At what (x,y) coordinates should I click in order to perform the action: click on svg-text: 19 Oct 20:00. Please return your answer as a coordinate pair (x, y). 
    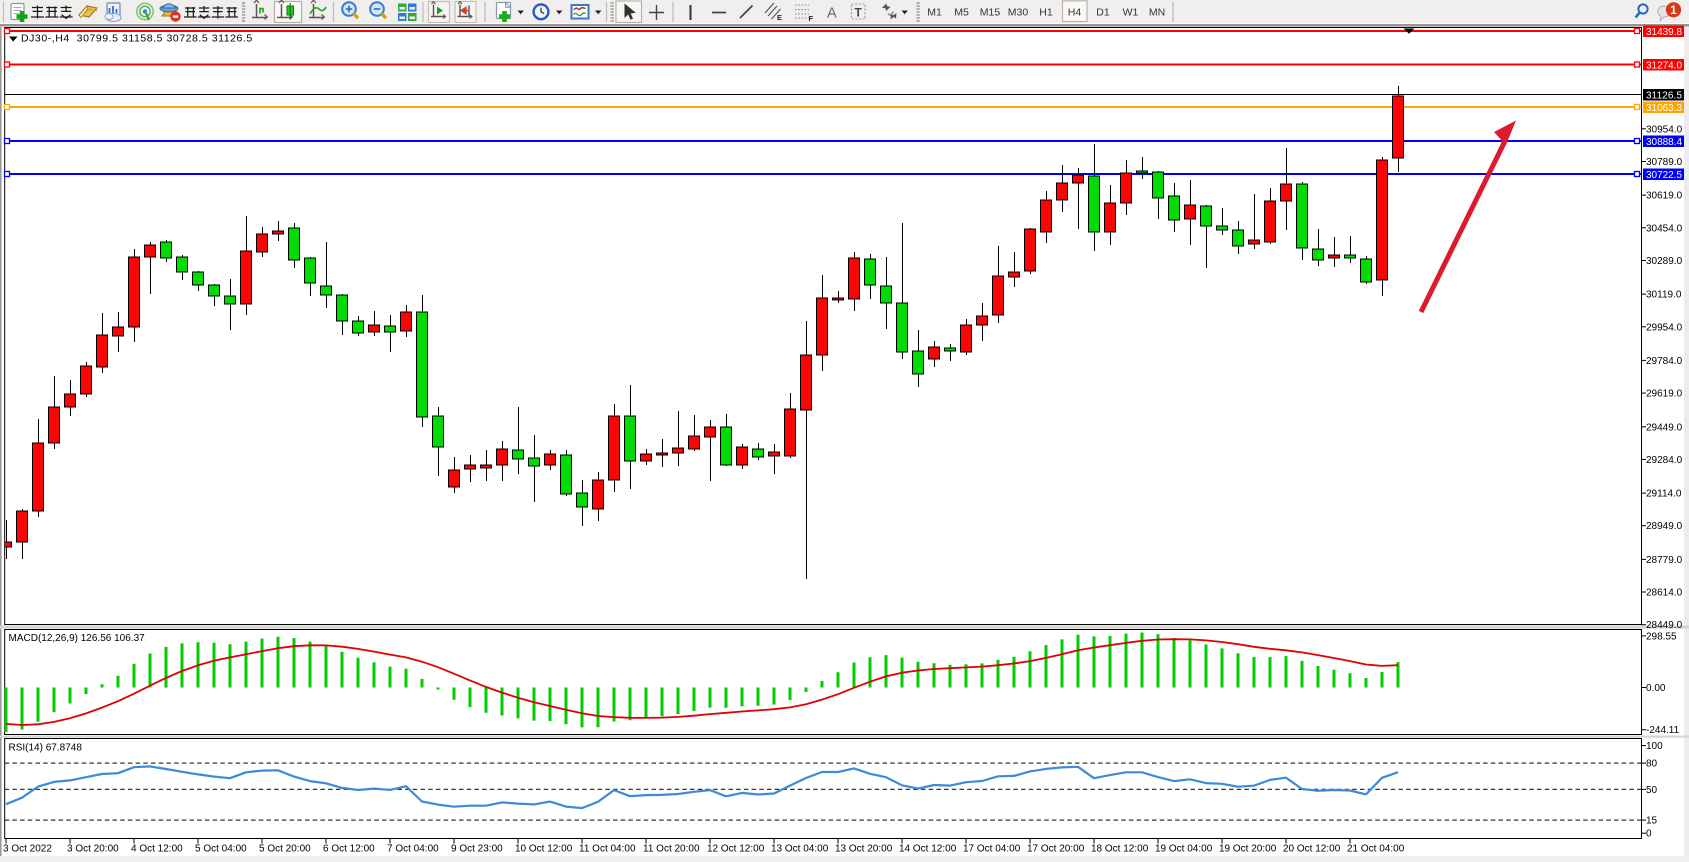
    Looking at the image, I should click on (1248, 848).